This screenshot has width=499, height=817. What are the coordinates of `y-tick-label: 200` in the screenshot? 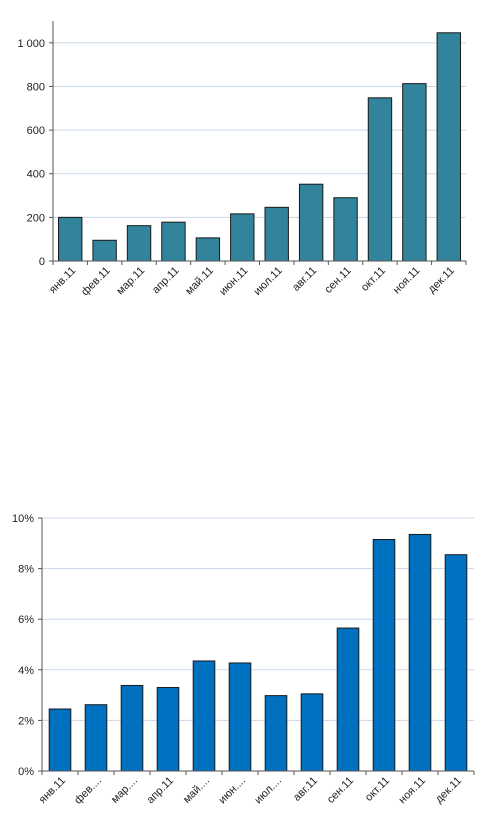 It's located at (36, 218).